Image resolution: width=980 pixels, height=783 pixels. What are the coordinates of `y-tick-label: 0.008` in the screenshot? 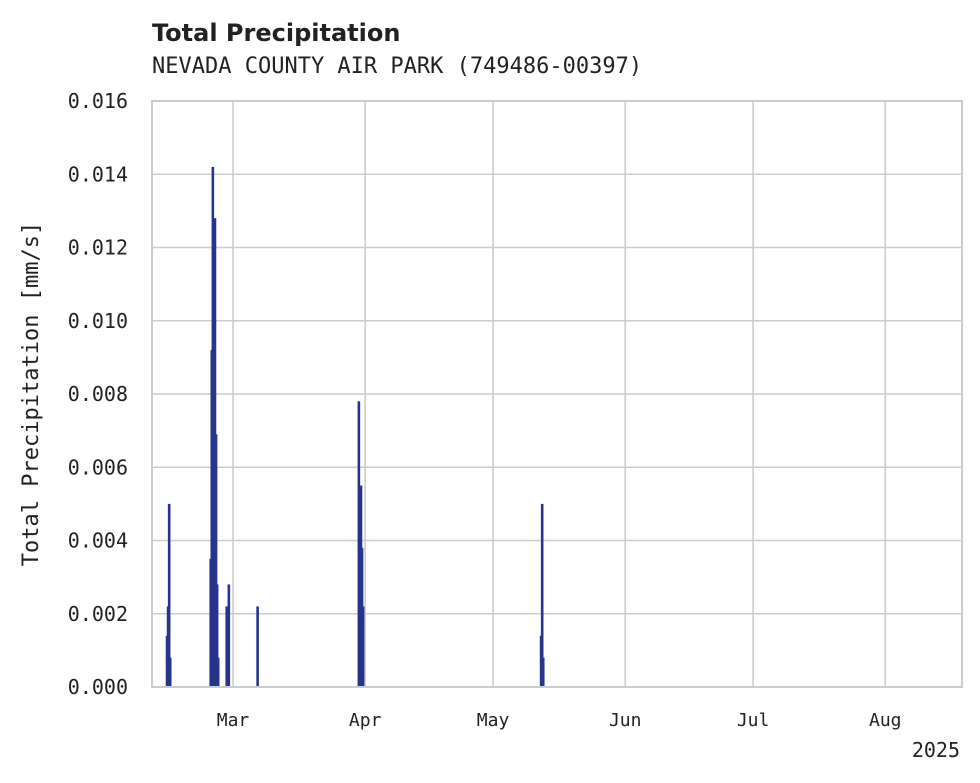 It's located at (98, 394).